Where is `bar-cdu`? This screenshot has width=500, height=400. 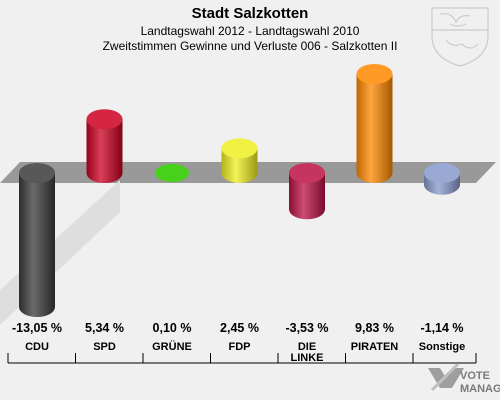 bar-cdu is located at coordinates (37, 240).